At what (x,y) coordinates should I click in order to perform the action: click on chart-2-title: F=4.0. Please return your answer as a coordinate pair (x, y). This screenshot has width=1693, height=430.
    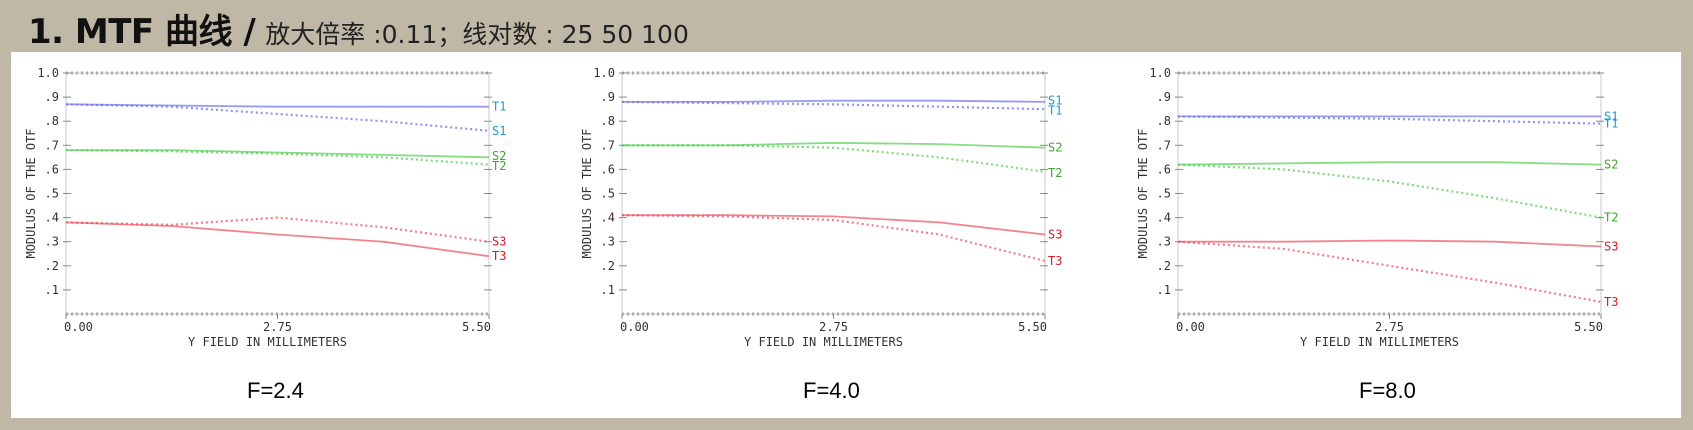
    Looking at the image, I should click on (831, 390).